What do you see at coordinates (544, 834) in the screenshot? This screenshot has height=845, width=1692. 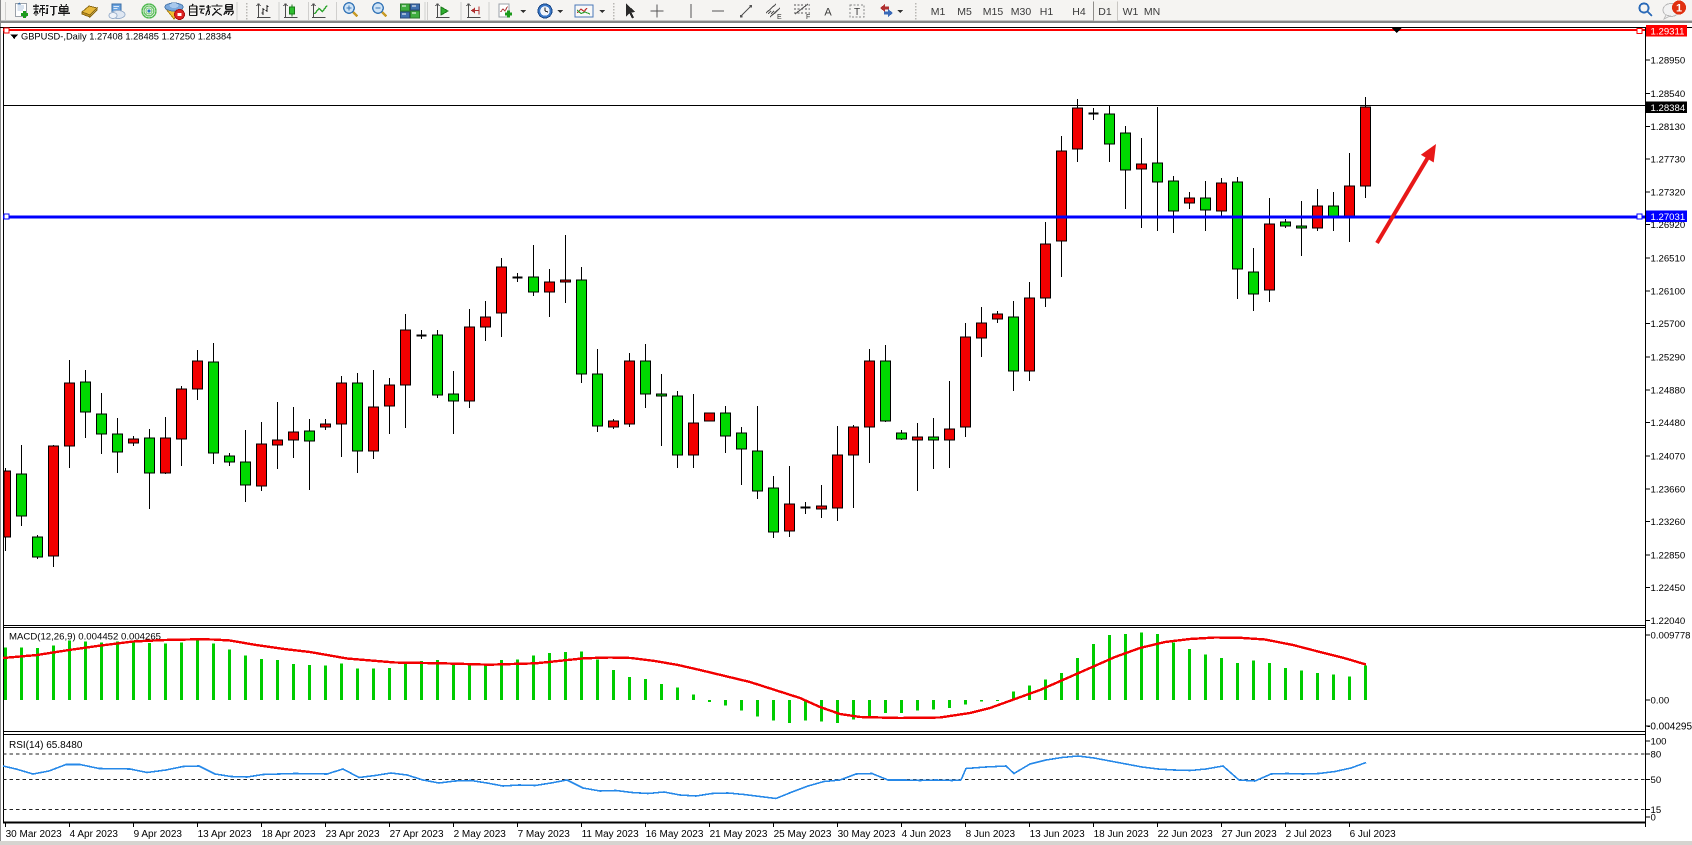 I see `svg-text: 7 May 2023` at bounding box center [544, 834].